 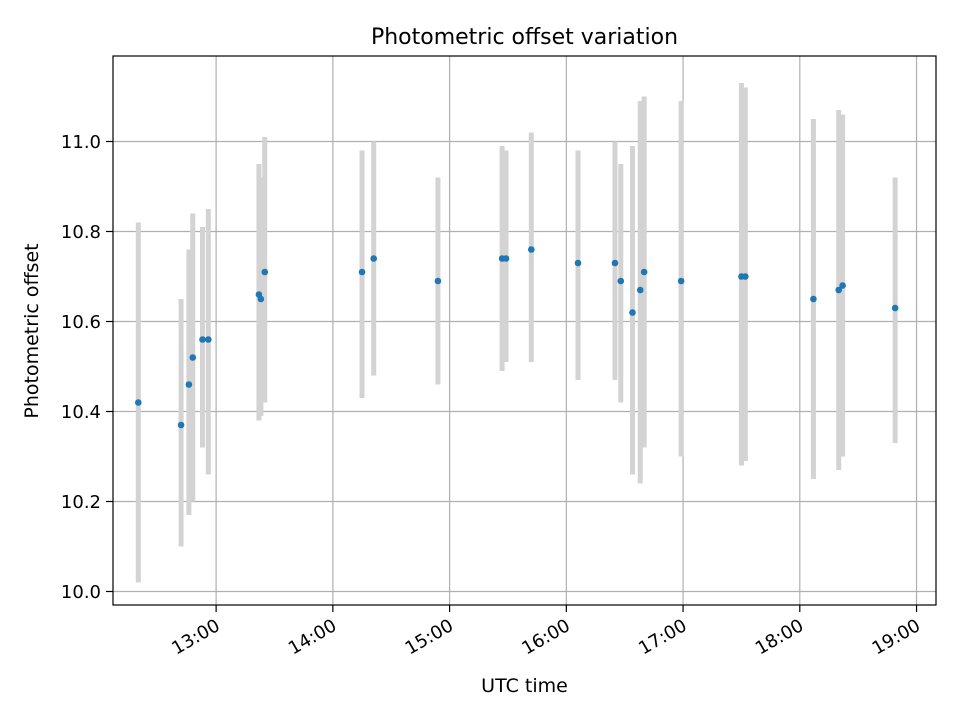 I want to click on y-axis-ticks: 10.0 10.2 10.4 10.6 10.8 11.0, so click(x=87, y=367).